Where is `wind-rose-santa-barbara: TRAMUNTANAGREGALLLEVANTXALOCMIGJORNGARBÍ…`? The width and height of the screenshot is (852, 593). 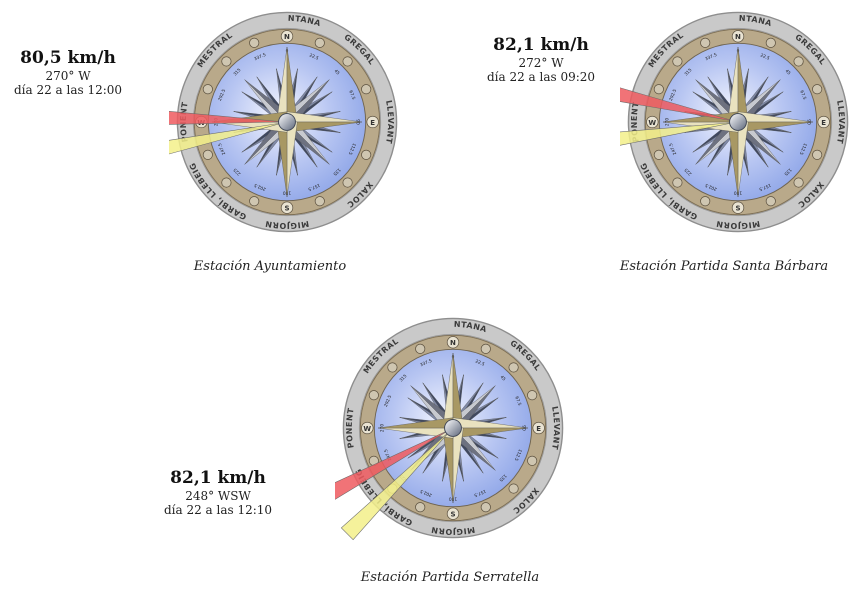 wind-rose-santa-barbara: TRAMUNTANAGREGALLLEVANTXALOCMIGJORNGARBÍ… is located at coordinates (734, 118).